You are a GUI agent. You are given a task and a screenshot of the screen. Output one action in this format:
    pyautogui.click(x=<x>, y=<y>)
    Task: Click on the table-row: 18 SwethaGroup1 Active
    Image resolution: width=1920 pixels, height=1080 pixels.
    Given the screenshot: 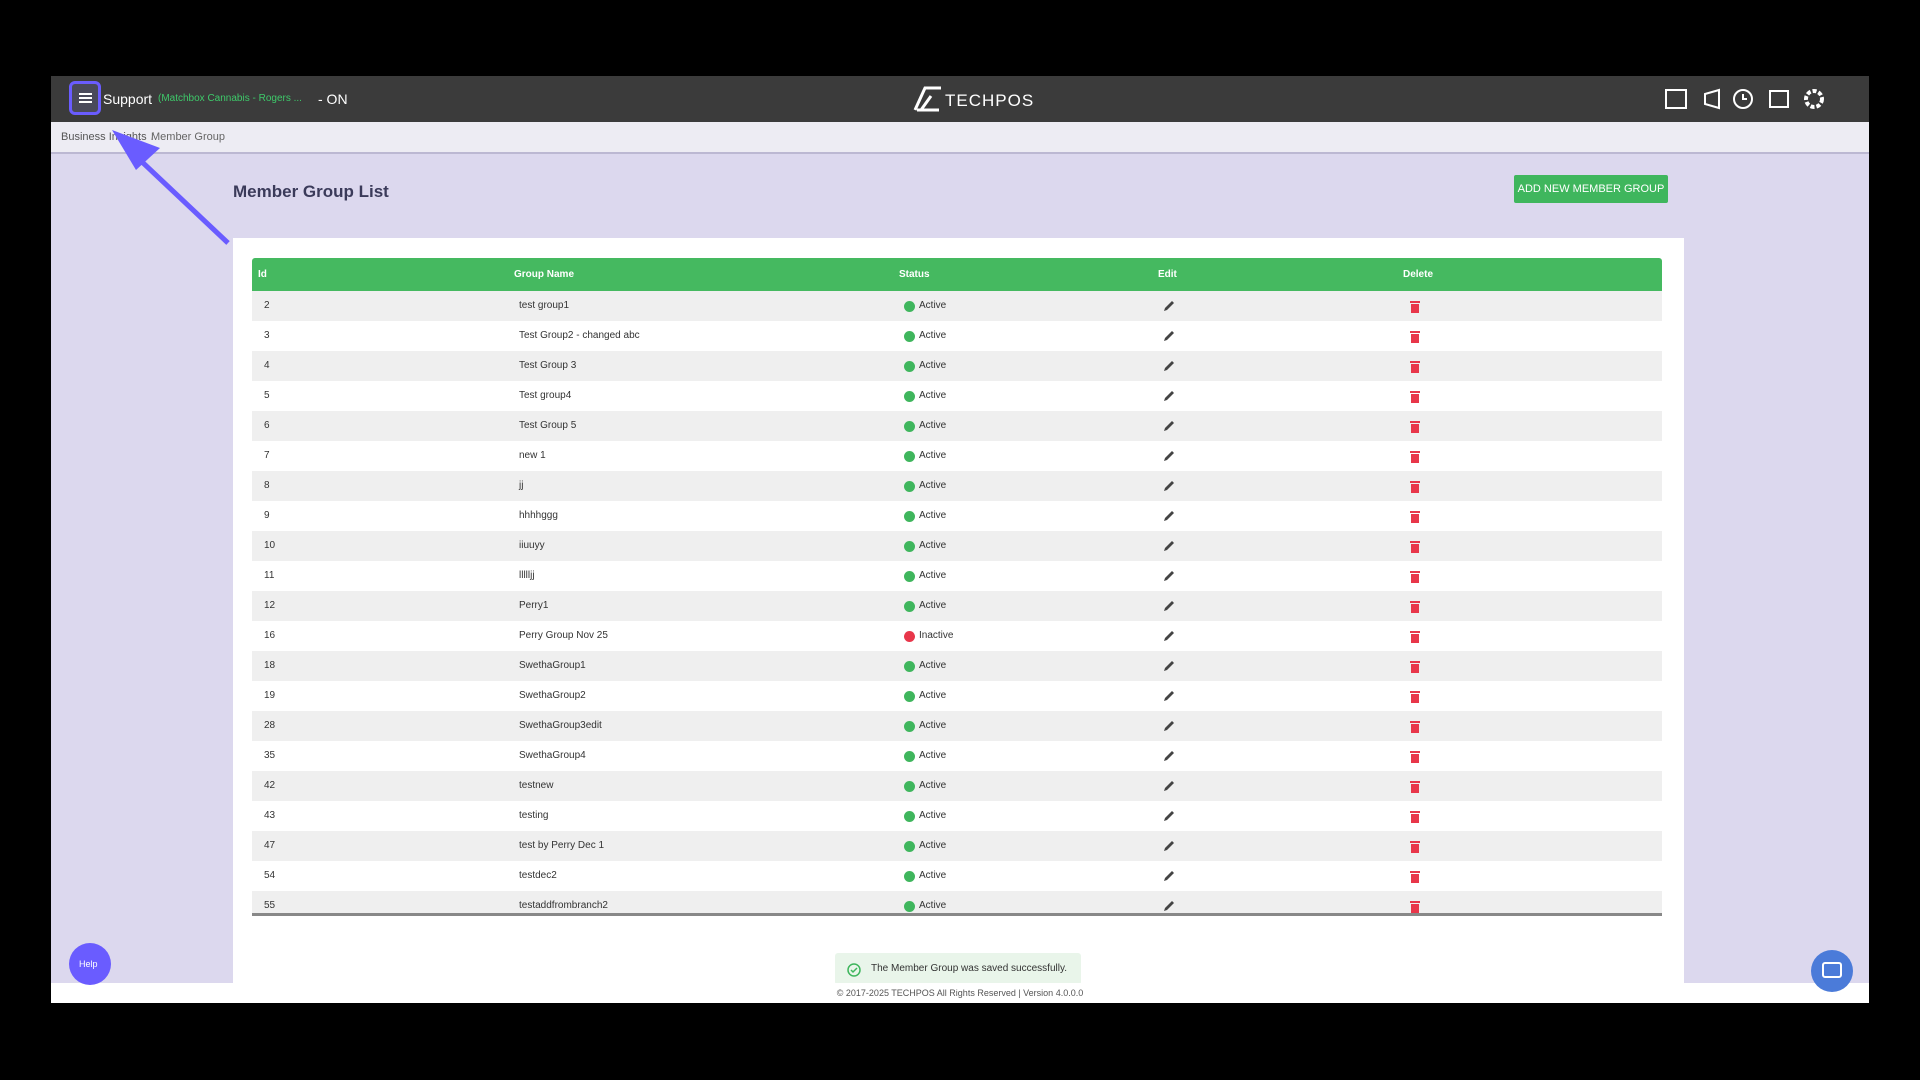 What is the action you would take?
    pyautogui.click(x=957, y=666)
    